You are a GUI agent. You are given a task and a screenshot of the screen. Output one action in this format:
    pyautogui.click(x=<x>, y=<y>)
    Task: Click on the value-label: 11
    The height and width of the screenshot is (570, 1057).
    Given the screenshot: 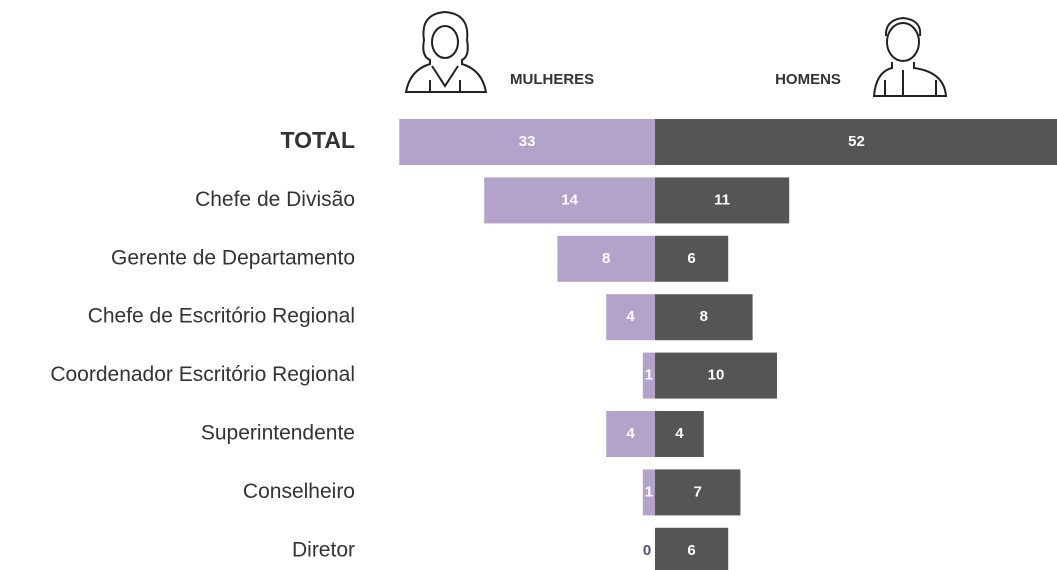 What is the action you would take?
    pyautogui.click(x=722, y=199)
    